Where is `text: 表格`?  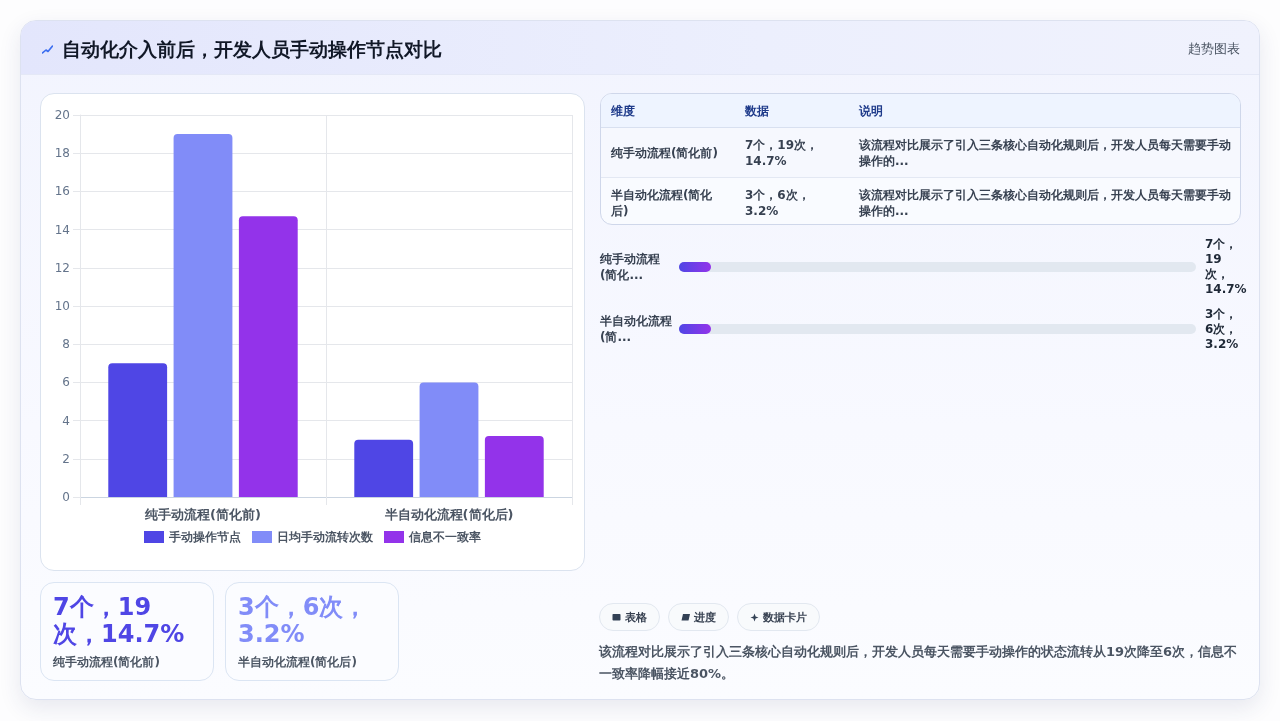
text: 表格 is located at coordinates (636, 617).